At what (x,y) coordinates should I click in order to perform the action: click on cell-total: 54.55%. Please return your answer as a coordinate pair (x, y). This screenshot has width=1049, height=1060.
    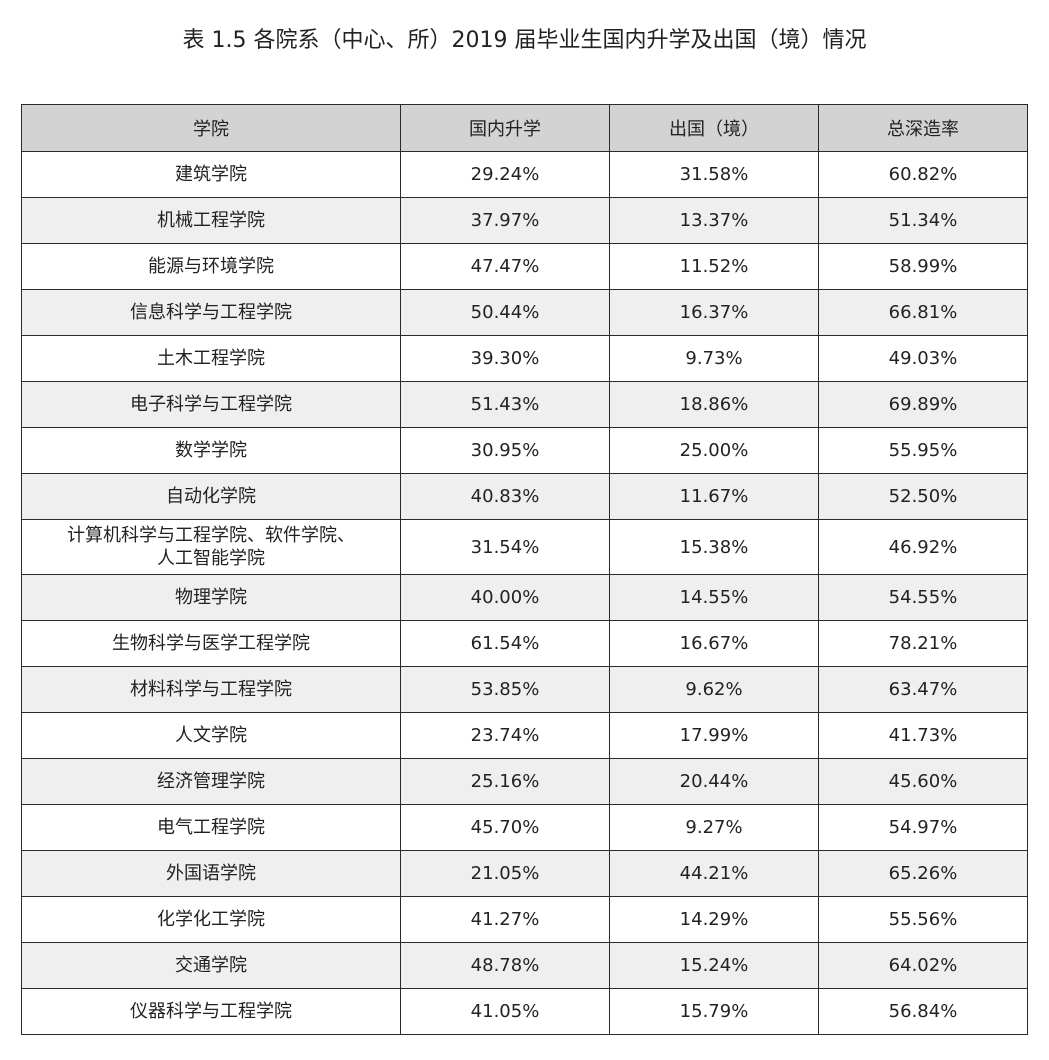
    Looking at the image, I should click on (923, 597).